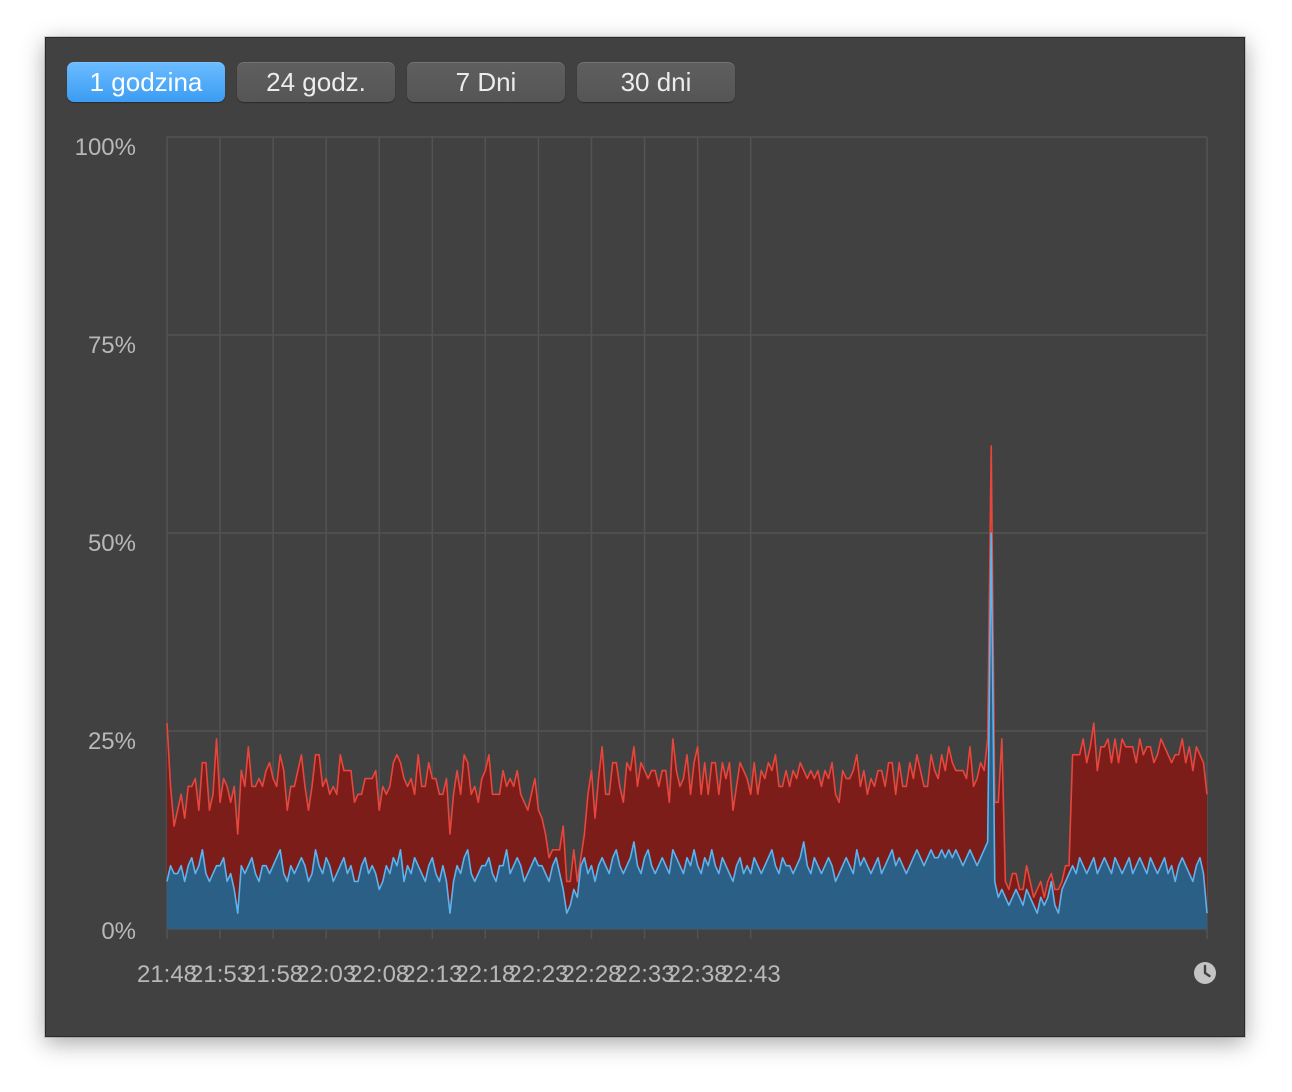 The image size is (1292, 1092). Describe the element at coordinates (379, 974) in the screenshot. I see `x-tick-label: 22:08` at that location.